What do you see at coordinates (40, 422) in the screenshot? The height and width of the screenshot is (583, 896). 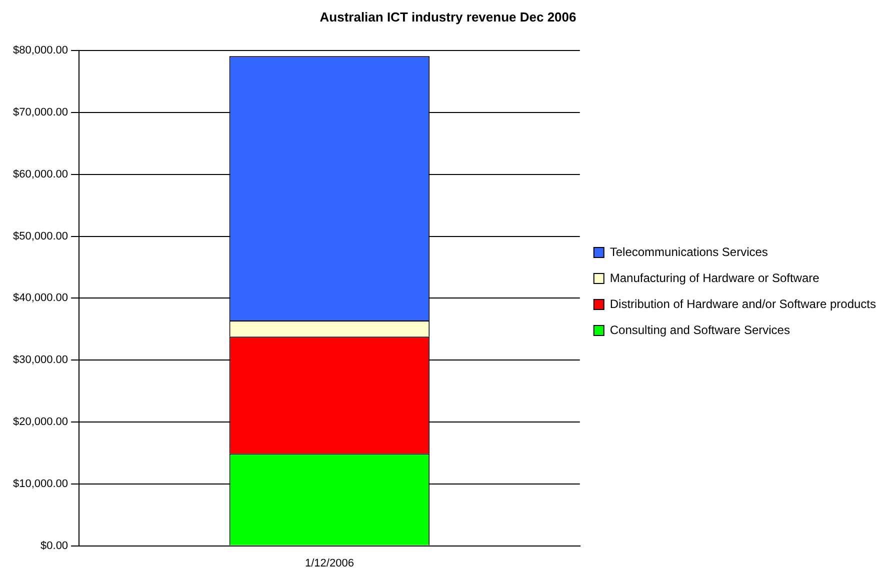 I see `y-tick-label: $20,000.00` at bounding box center [40, 422].